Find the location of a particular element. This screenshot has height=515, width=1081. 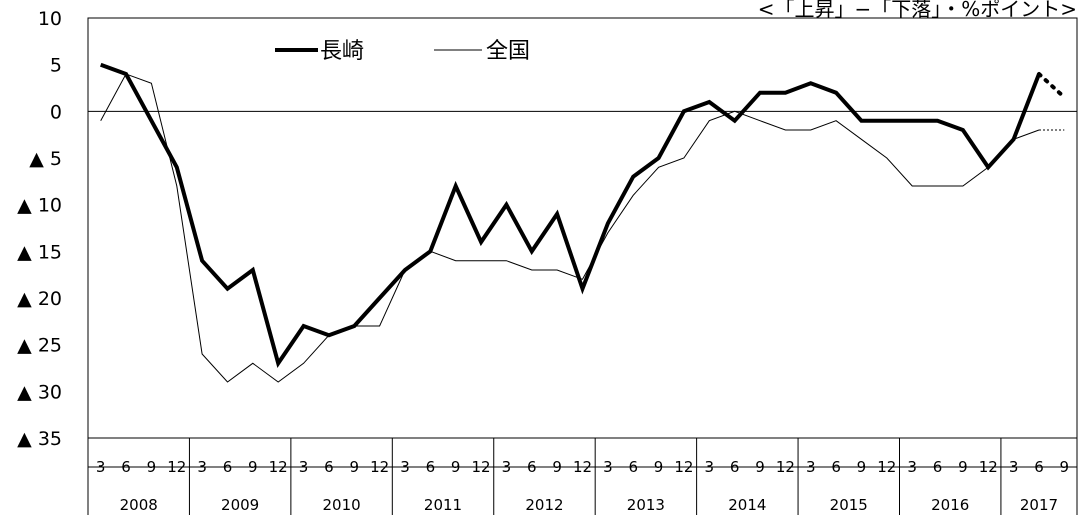

y-tick-label: ▲ 5 is located at coordinates (45, 159).